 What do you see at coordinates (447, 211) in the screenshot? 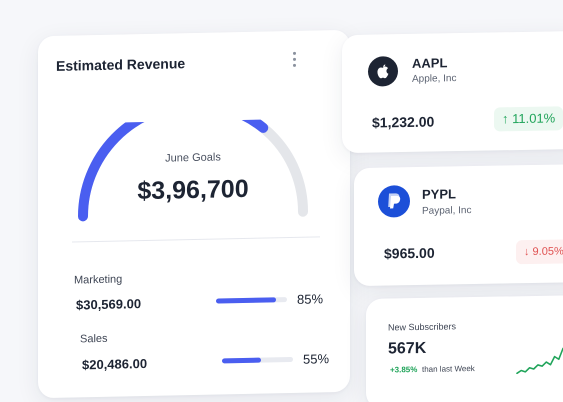
I see `company-name: Paypal, Inc` at bounding box center [447, 211].